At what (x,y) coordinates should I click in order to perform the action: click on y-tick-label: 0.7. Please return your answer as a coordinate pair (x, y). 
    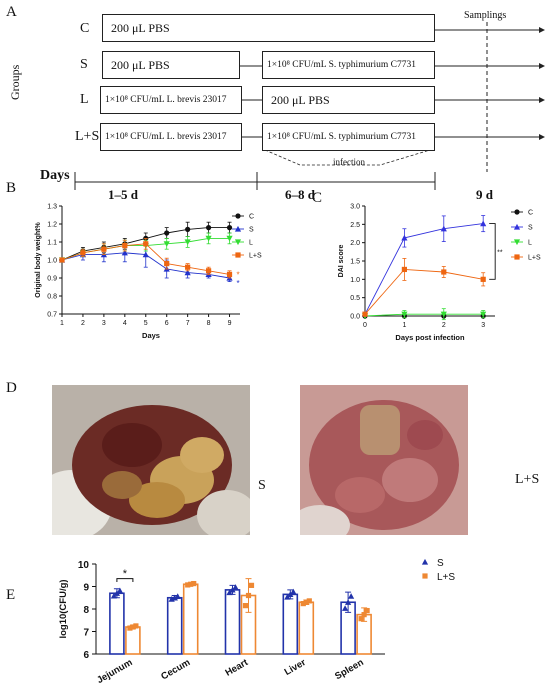
    Looking at the image, I should click on (52, 315).